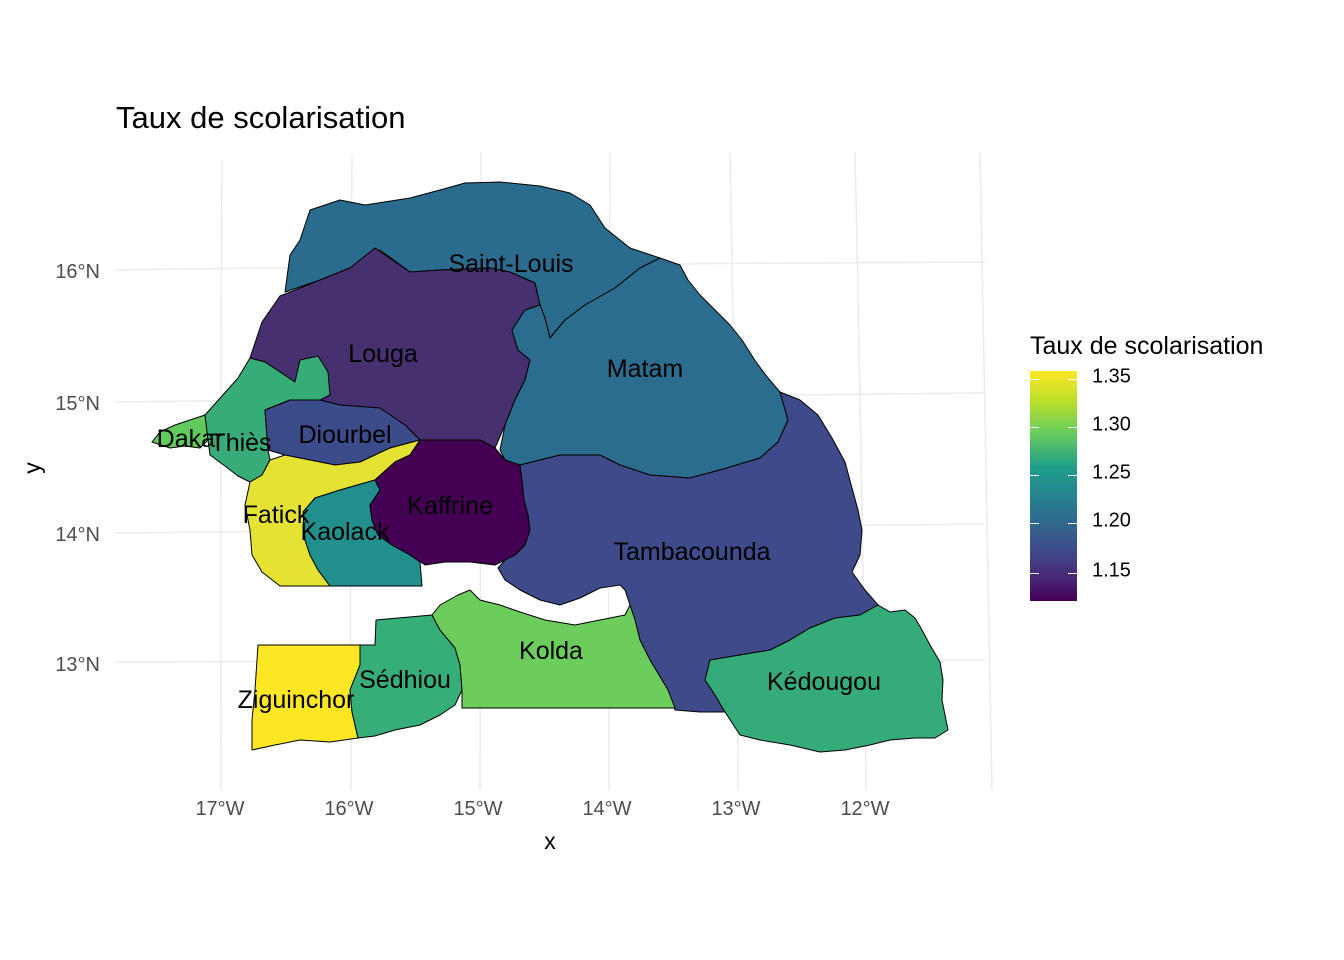 The image size is (1344, 960). Describe the element at coordinates (1147, 346) in the screenshot. I see `legend-title: Taux de scolarisation` at that location.